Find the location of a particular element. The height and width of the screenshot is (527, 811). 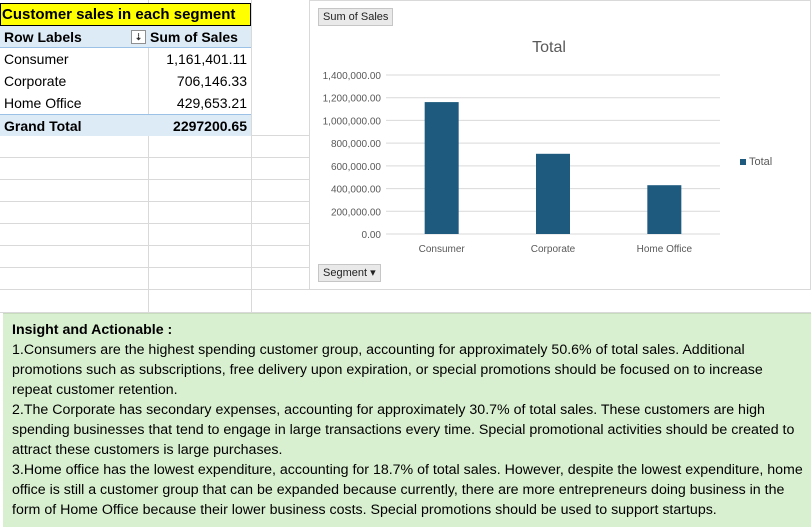

y-tick-label: 1,000,000.00 is located at coordinates (352, 121).